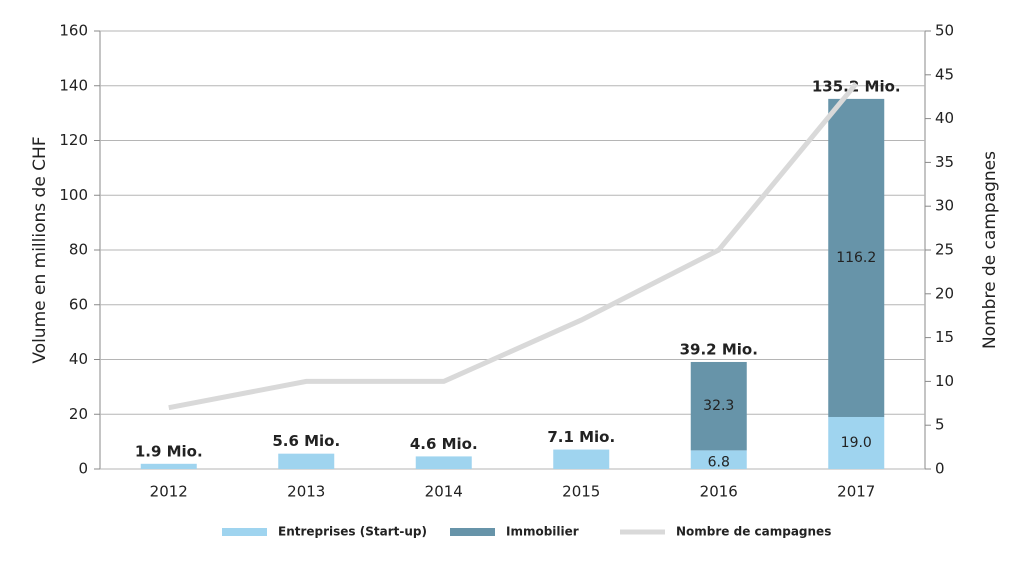  I want to click on y-tick-label: 160, so click(73, 31).